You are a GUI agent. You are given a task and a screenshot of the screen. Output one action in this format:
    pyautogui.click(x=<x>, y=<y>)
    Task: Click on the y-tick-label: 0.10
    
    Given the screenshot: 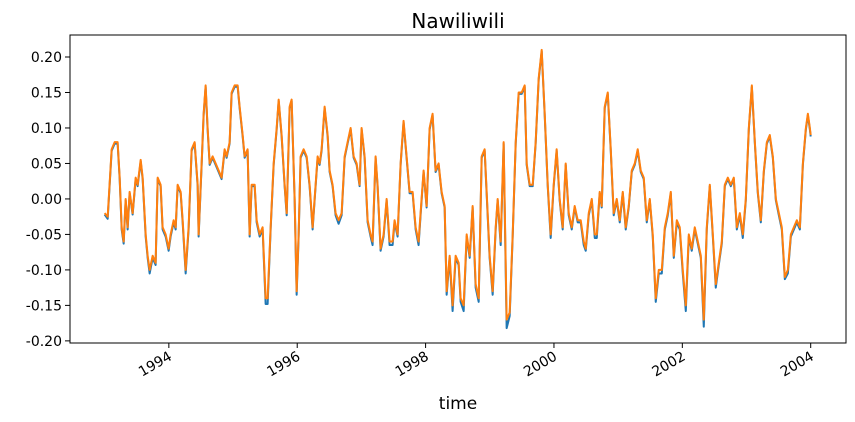 What is the action you would take?
    pyautogui.click(x=46, y=129)
    